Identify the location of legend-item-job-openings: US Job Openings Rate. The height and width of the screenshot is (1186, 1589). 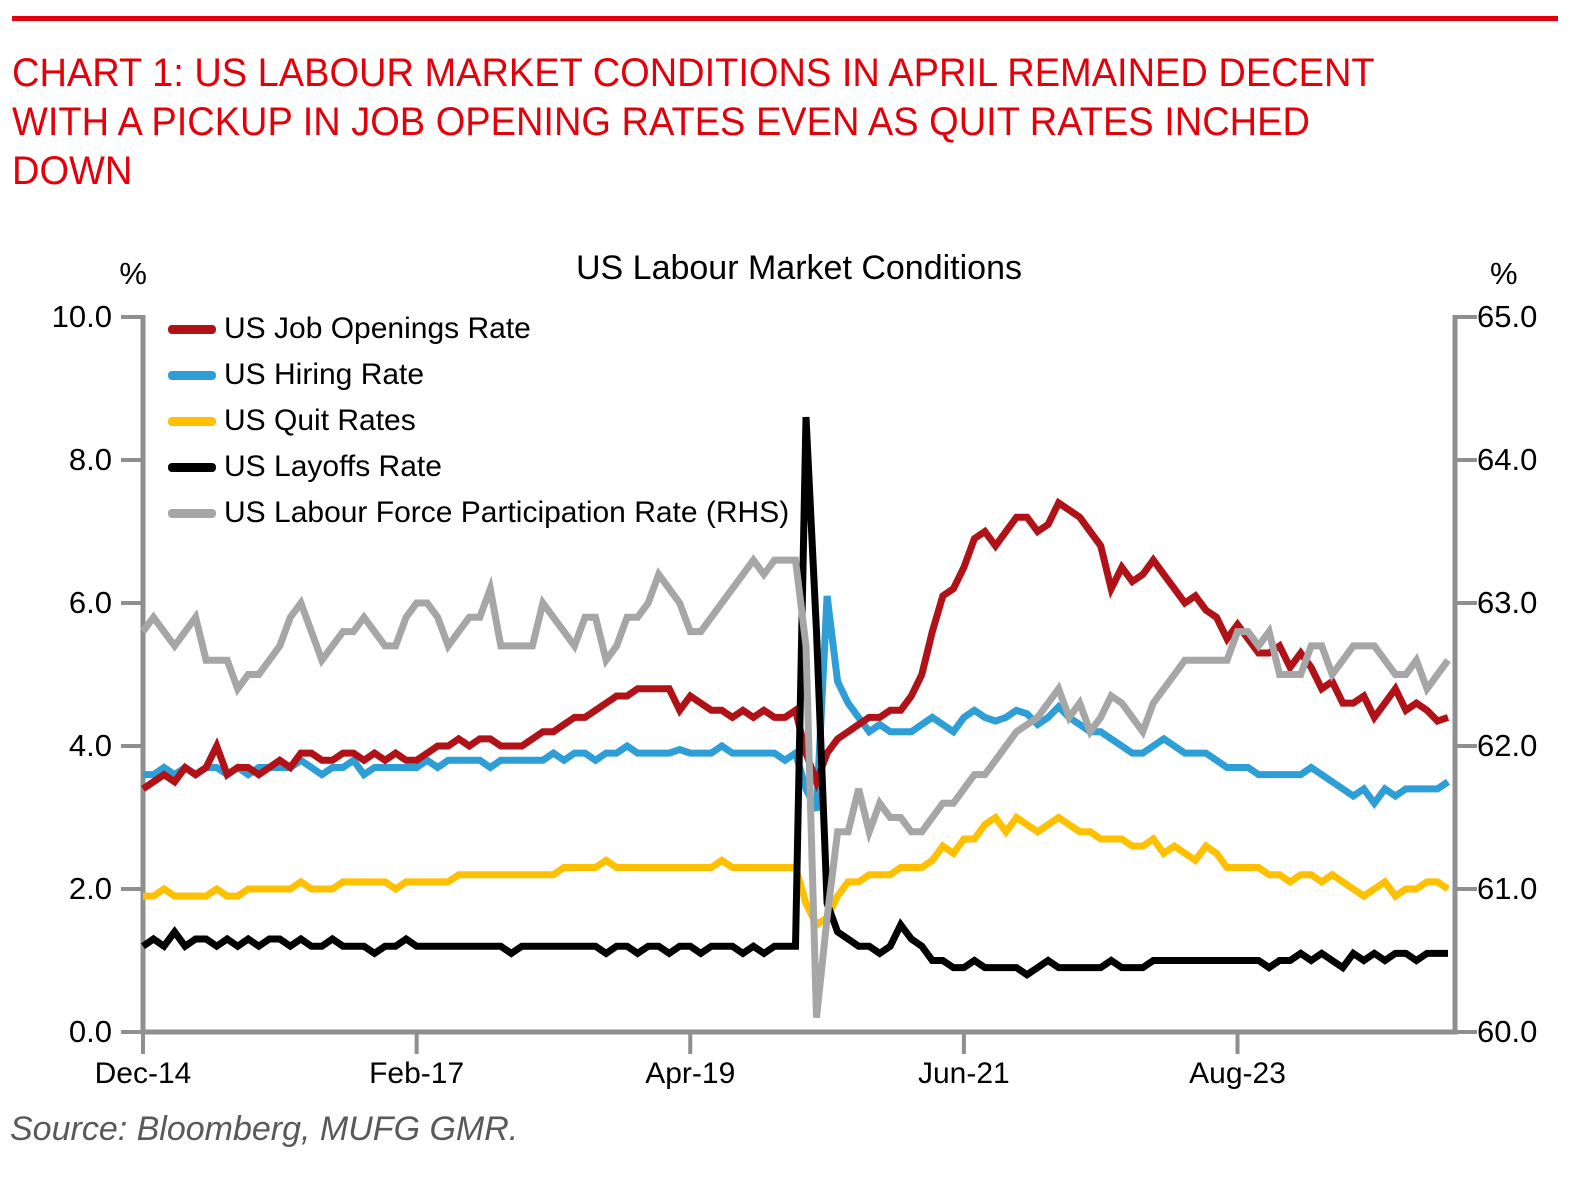
(478, 329).